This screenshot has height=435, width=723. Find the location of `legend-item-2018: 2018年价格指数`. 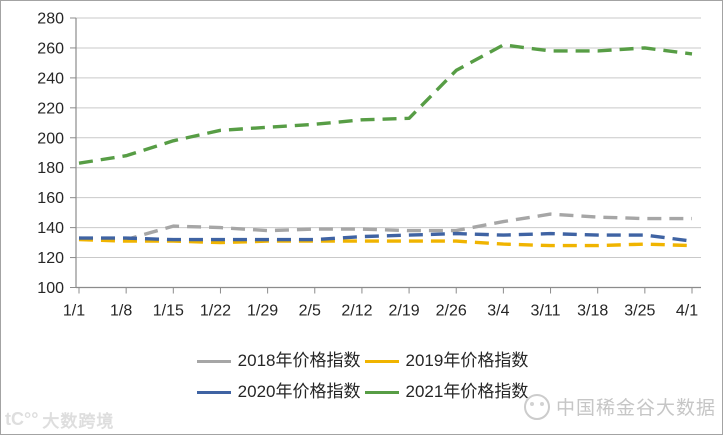

legend-item-2018: 2018年价格指数 is located at coordinates (278, 361).